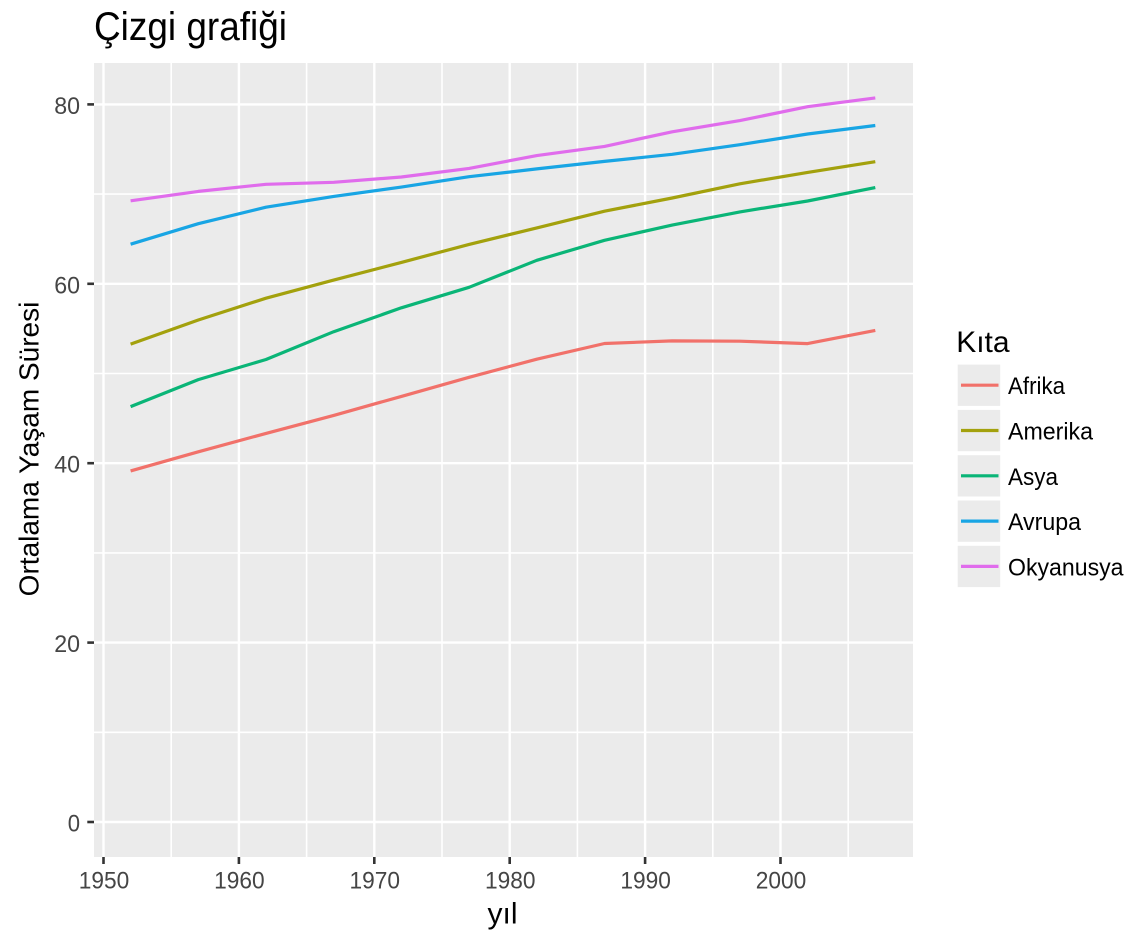 Image resolution: width=1133 pixels, height=944 pixels. What do you see at coordinates (67, 285) in the screenshot?
I see `svg-text: 60` at bounding box center [67, 285].